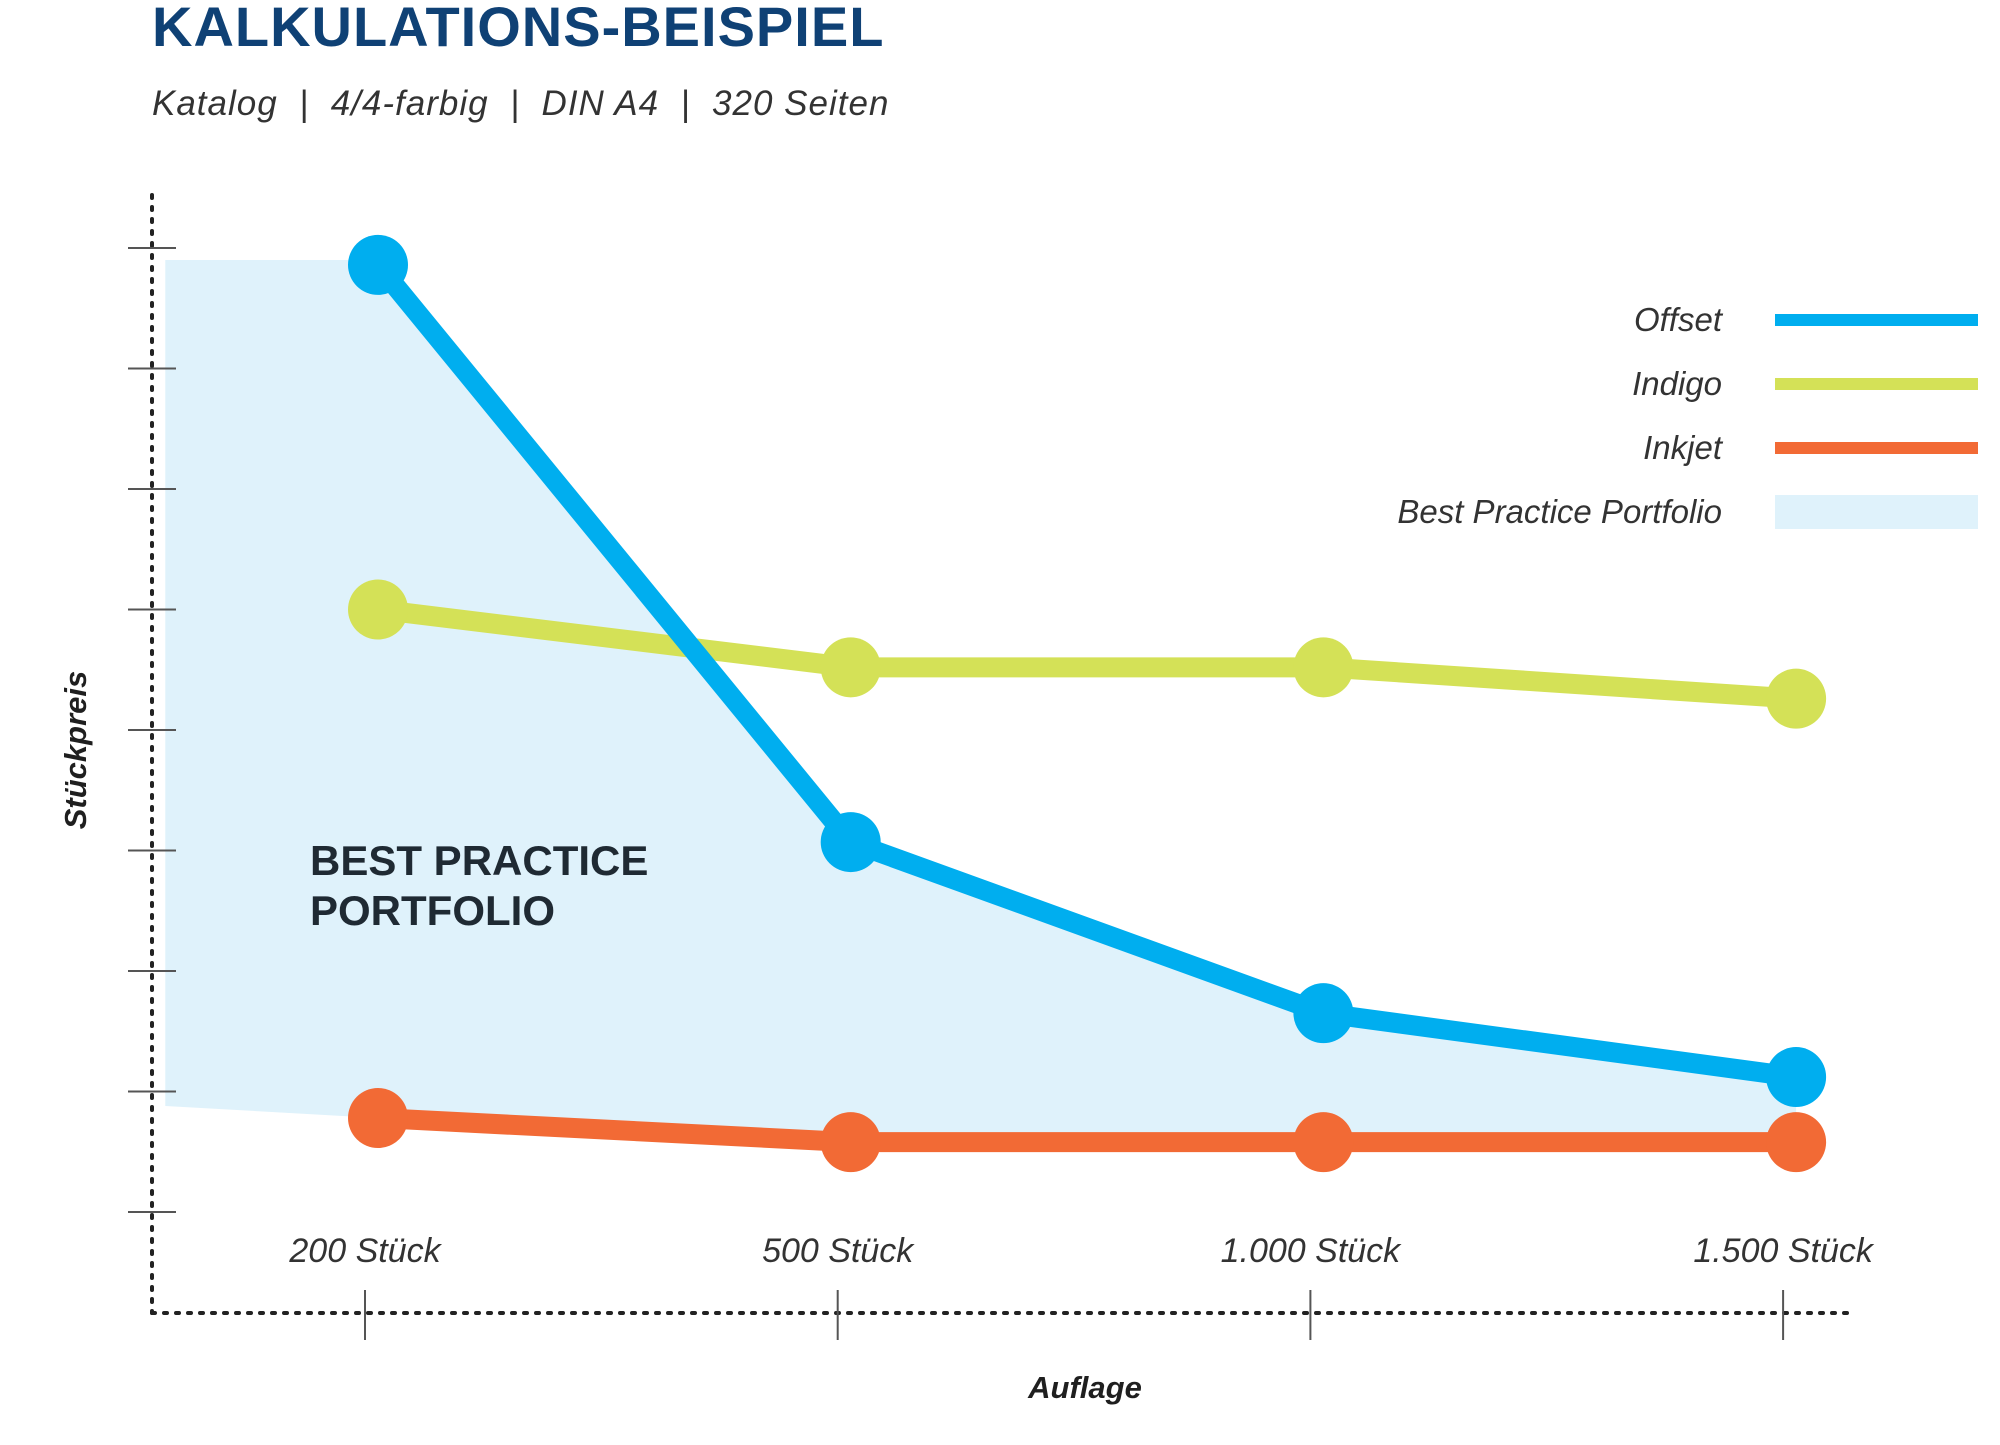  Describe the element at coordinates (1876, 512) in the screenshot. I see `legend-swatch-area` at that location.